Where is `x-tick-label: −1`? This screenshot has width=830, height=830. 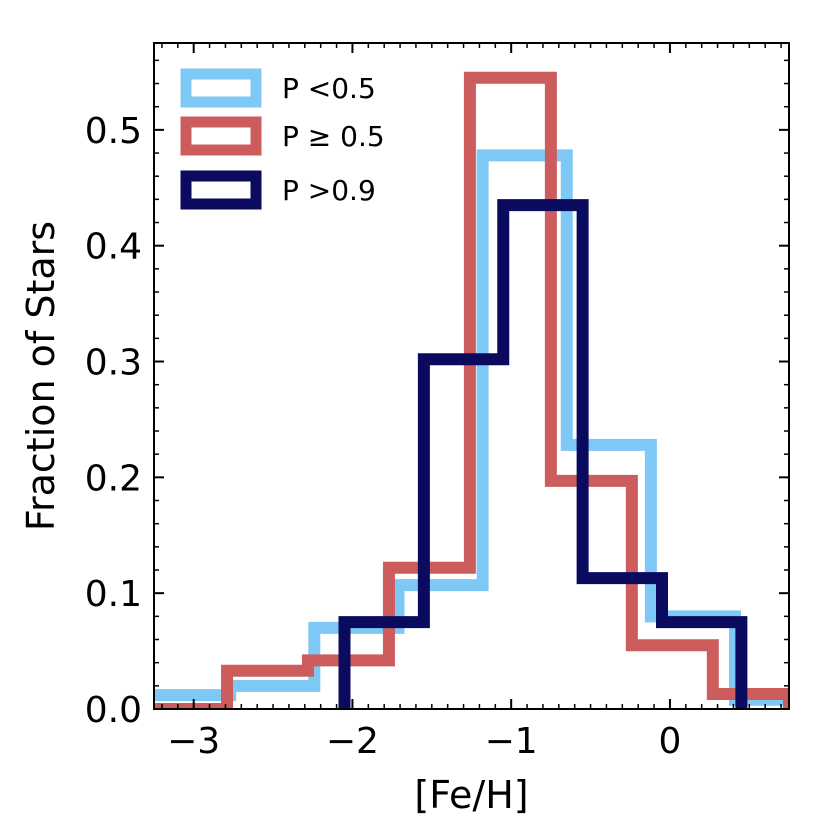 x-tick-label: −1 is located at coordinates (511, 741).